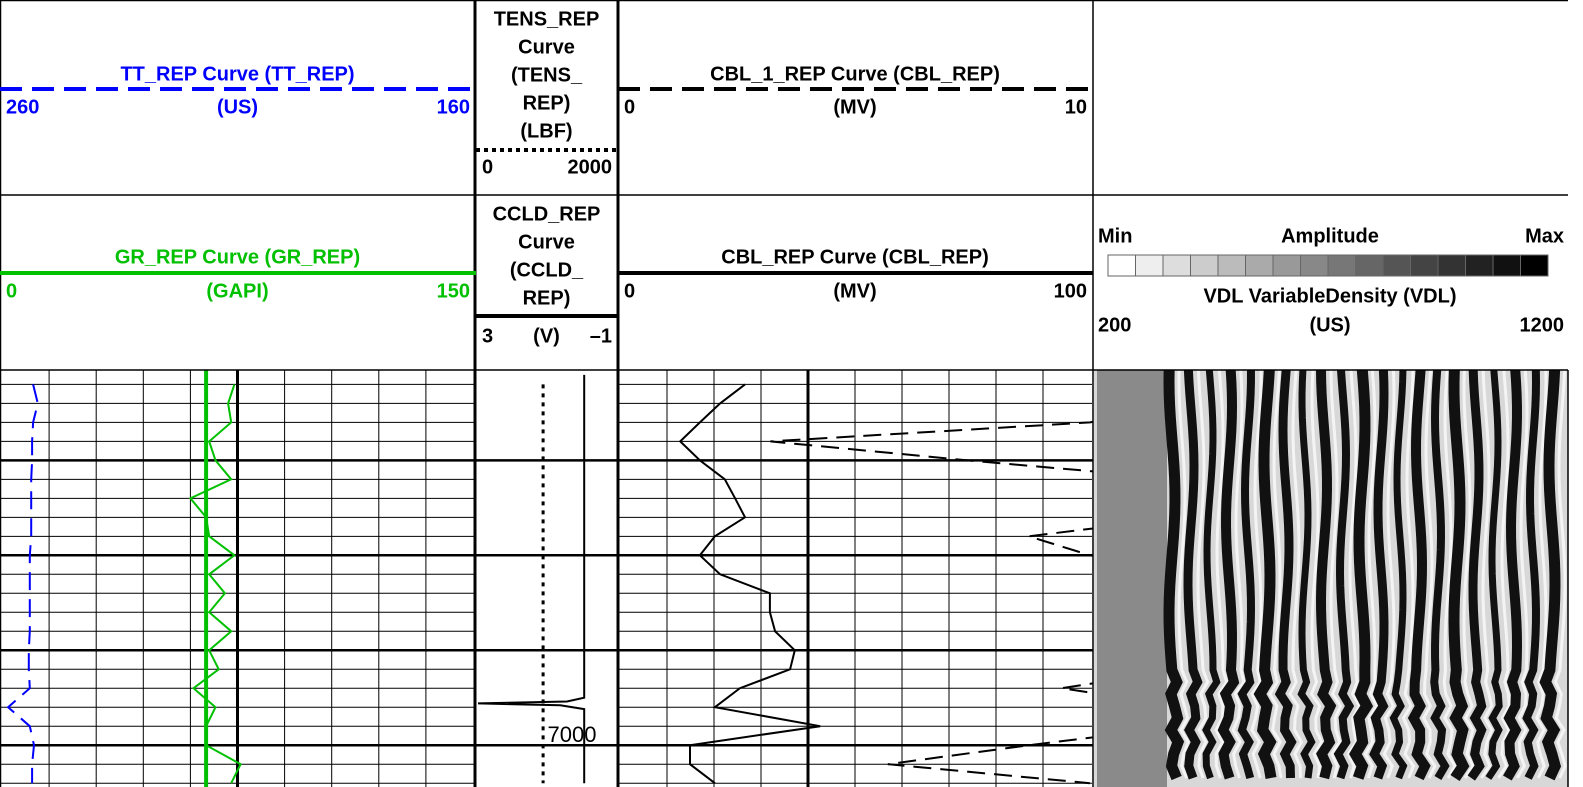 The image size is (1583, 787). What do you see at coordinates (1330, 236) in the screenshot?
I see `colorbar-label: Amplitude` at bounding box center [1330, 236].